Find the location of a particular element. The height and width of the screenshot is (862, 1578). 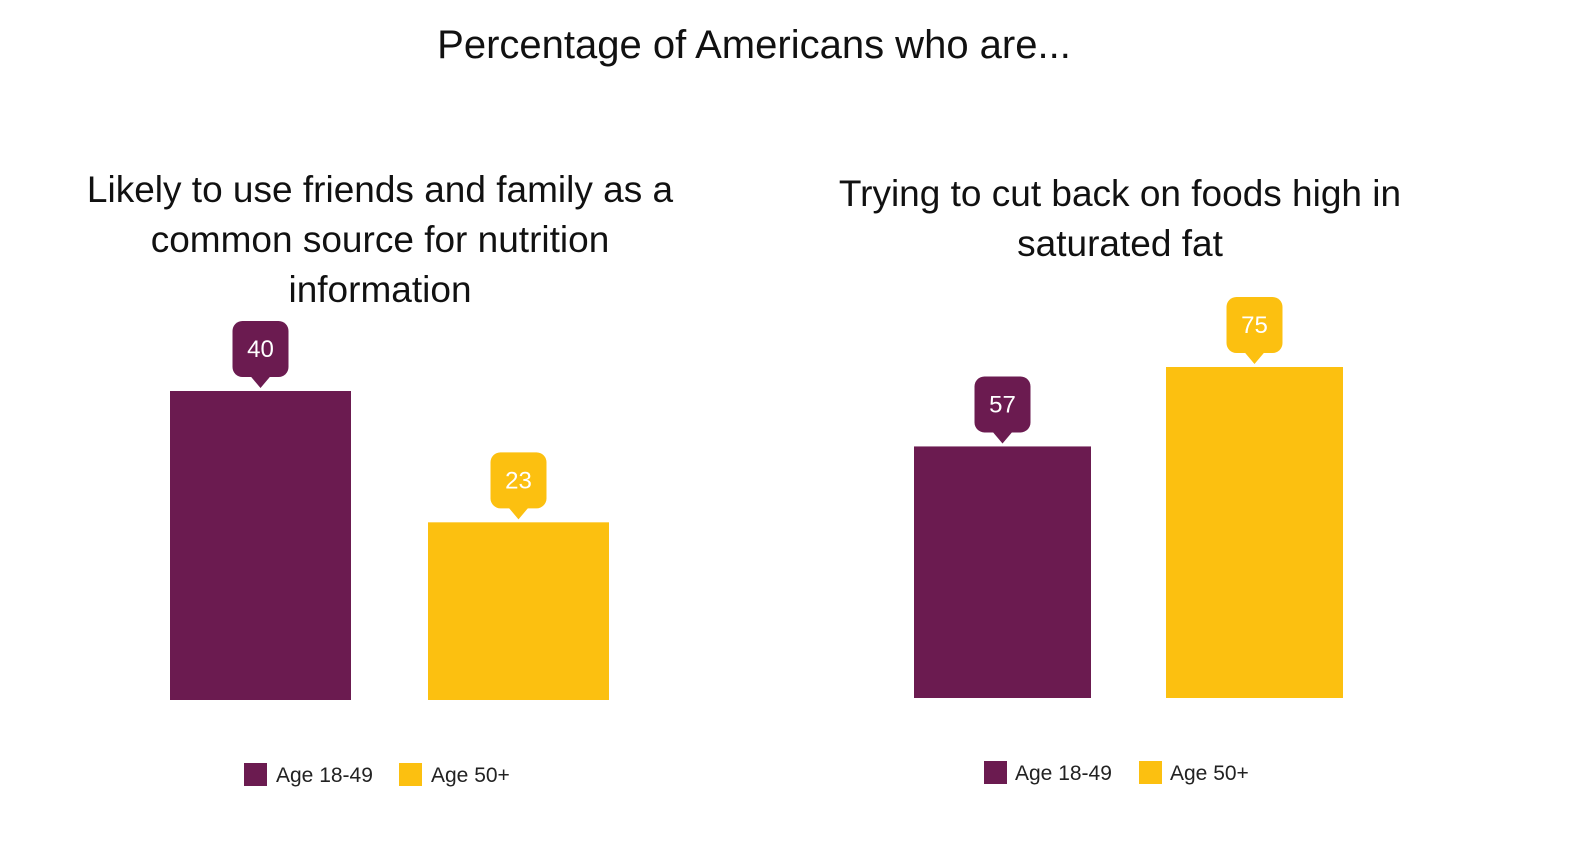

value-callout: 40 is located at coordinates (260, 354).